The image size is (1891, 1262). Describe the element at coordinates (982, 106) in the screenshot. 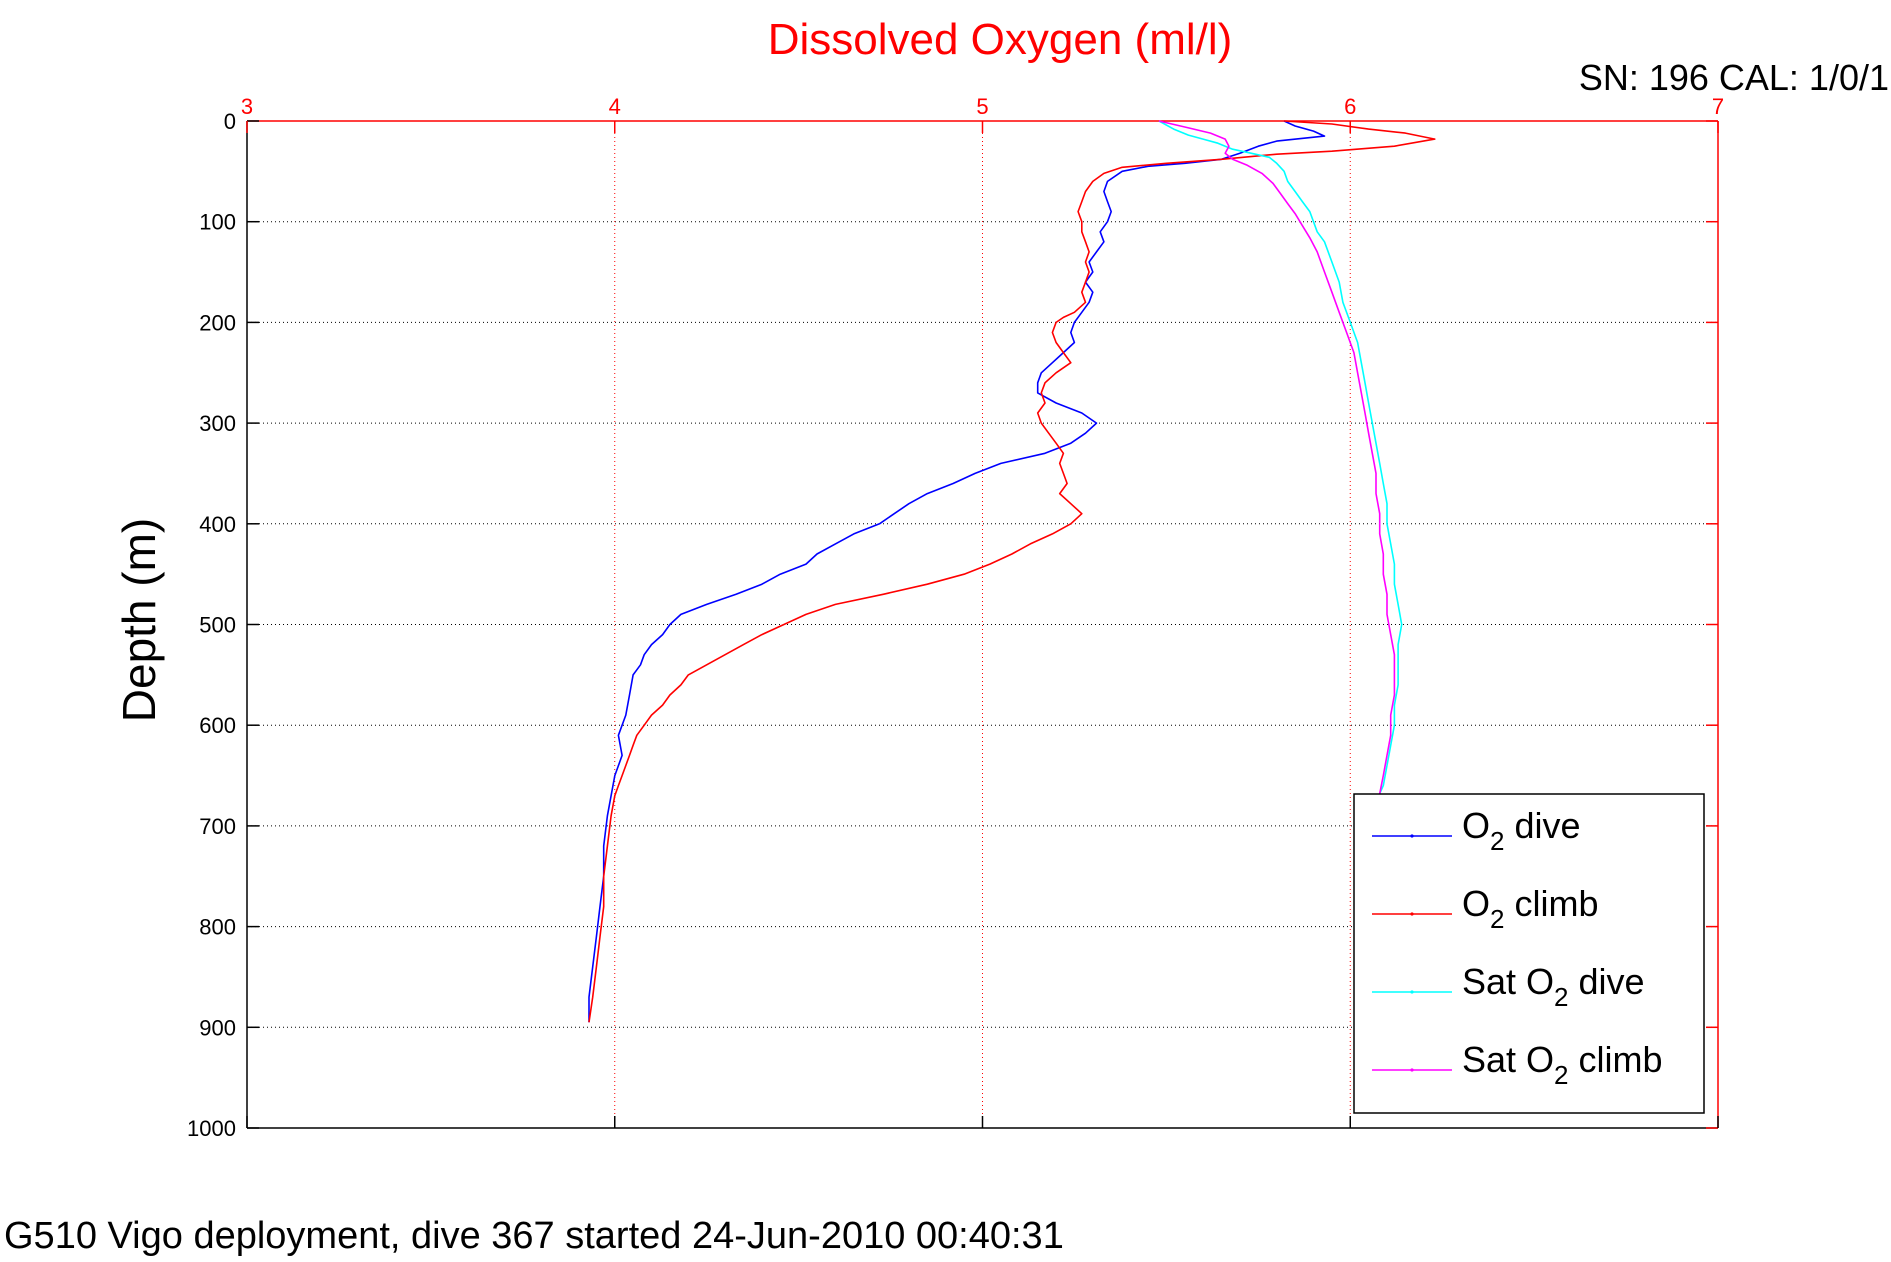

I see `x-tick-label: 5` at that location.